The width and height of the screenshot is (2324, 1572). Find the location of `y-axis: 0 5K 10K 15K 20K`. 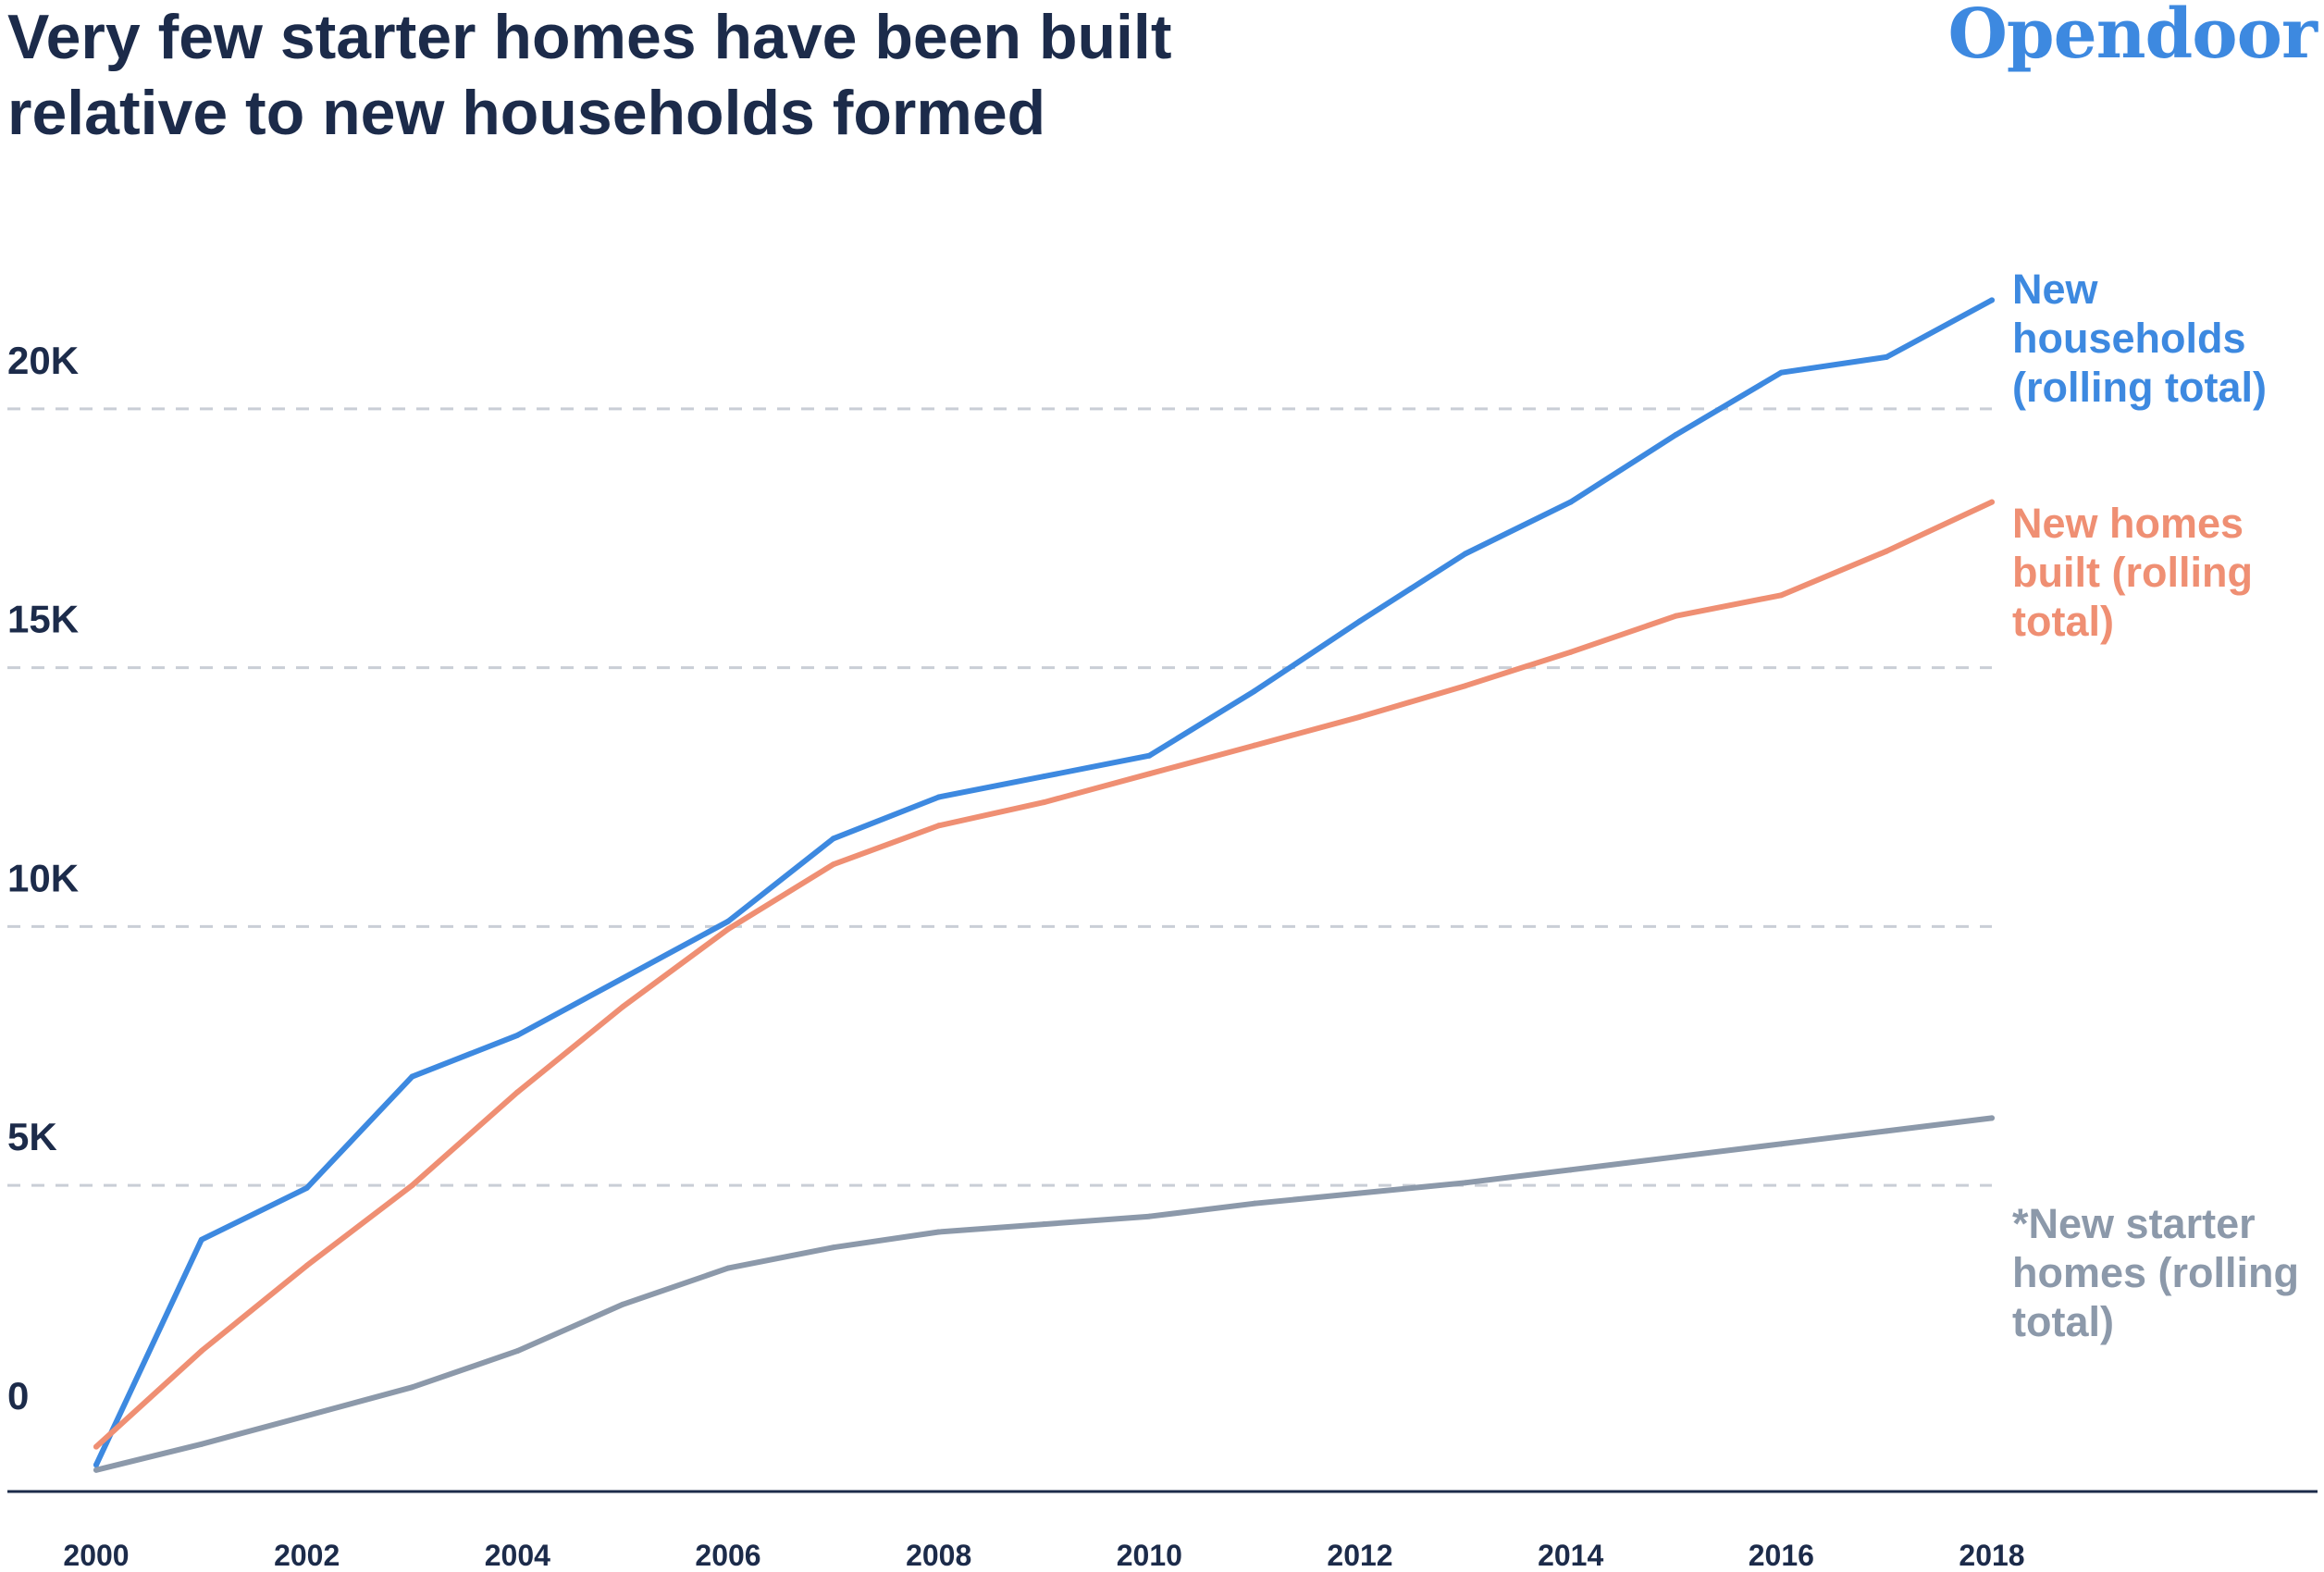

y-axis: 0 5K 10K 15K 20K is located at coordinates (43, 878).